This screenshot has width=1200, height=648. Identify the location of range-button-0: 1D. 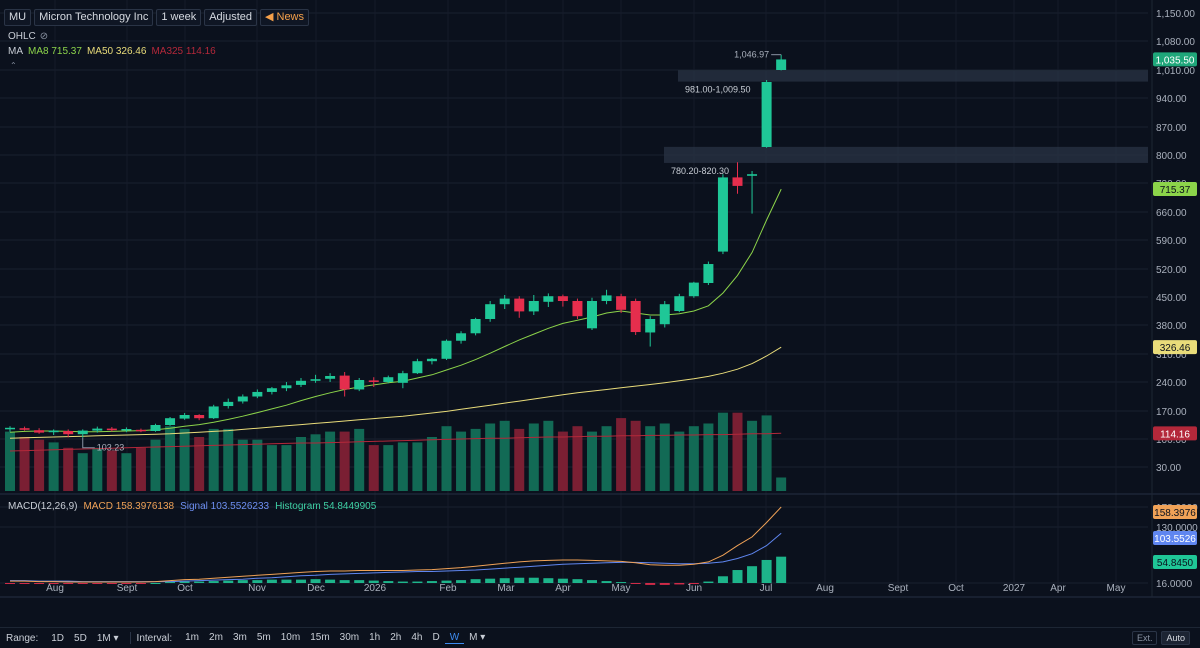
(58, 638).